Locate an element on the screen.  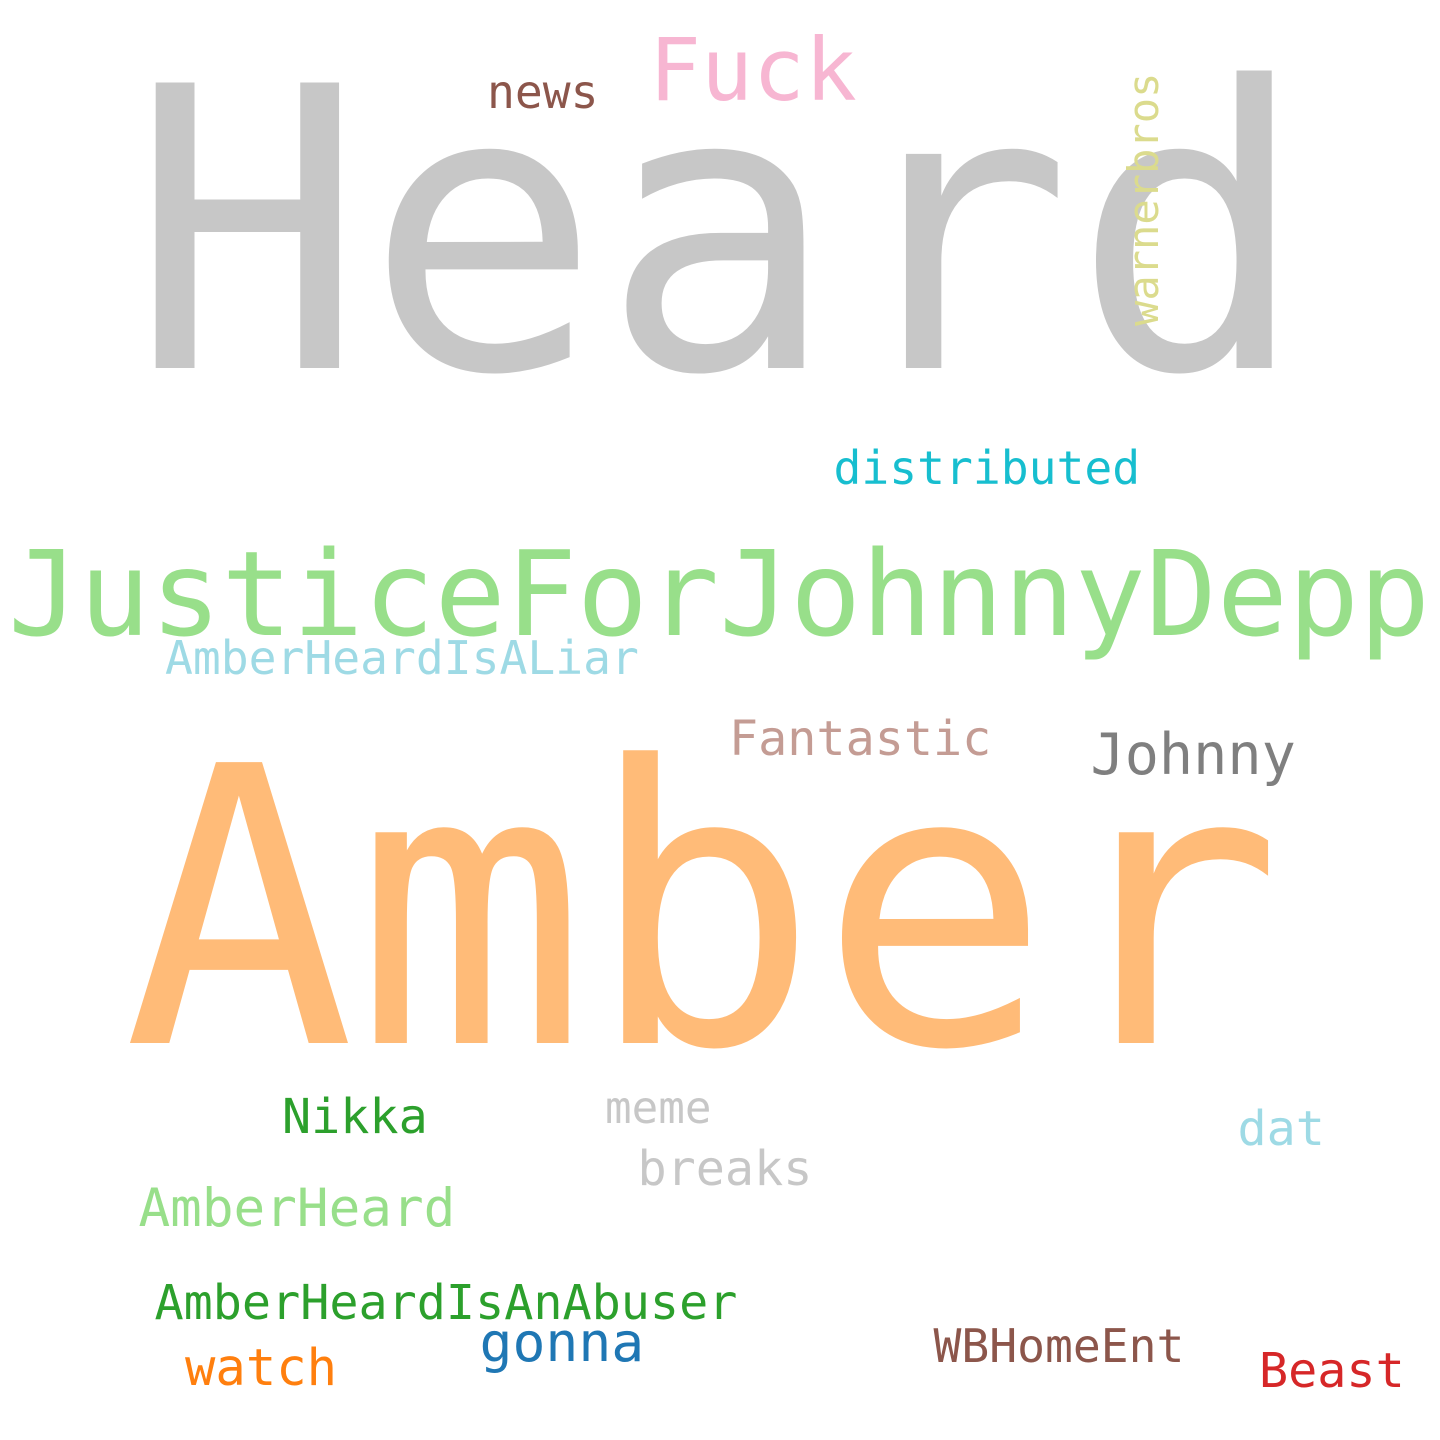
word-gonna: gonna is located at coordinates (562, 1341).